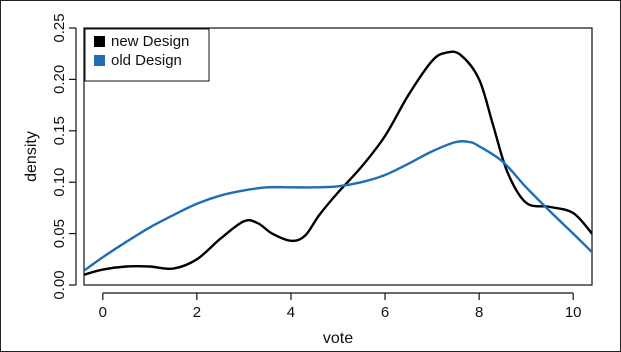 The height and width of the screenshot is (352, 621). Describe the element at coordinates (59, 79) in the screenshot. I see `y-tick-label: 0.20` at that location.